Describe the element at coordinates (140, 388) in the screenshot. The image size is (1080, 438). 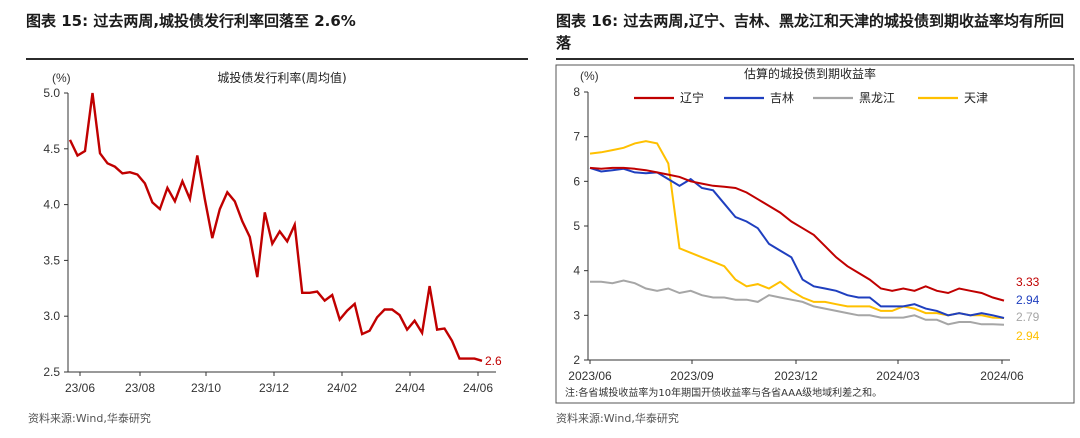
I see `left-x-tick-label: 23/08` at that location.